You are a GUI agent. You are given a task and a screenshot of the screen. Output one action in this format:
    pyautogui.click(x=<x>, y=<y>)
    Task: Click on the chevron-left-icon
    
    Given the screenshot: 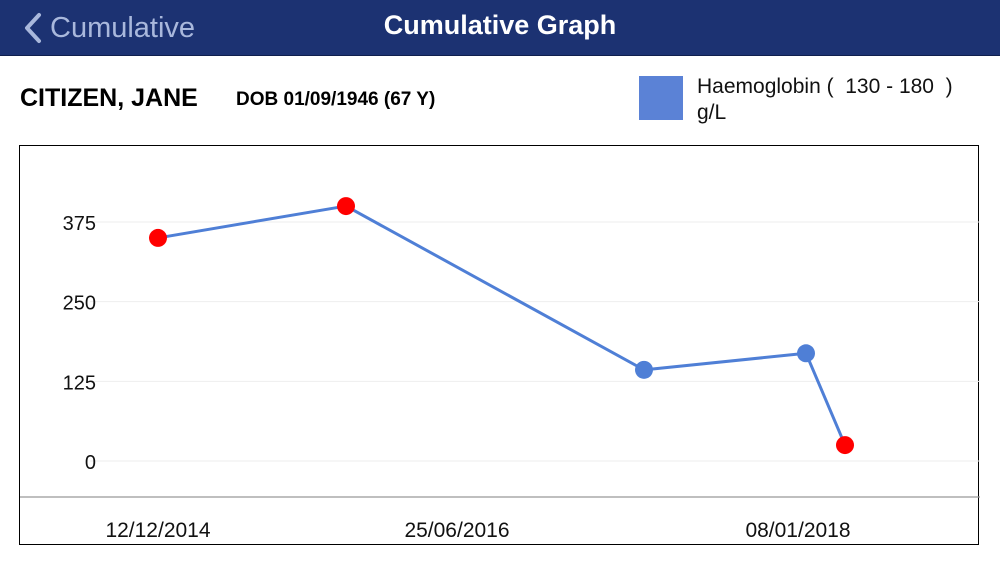 What is the action you would take?
    pyautogui.click(x=33, y=28)
    